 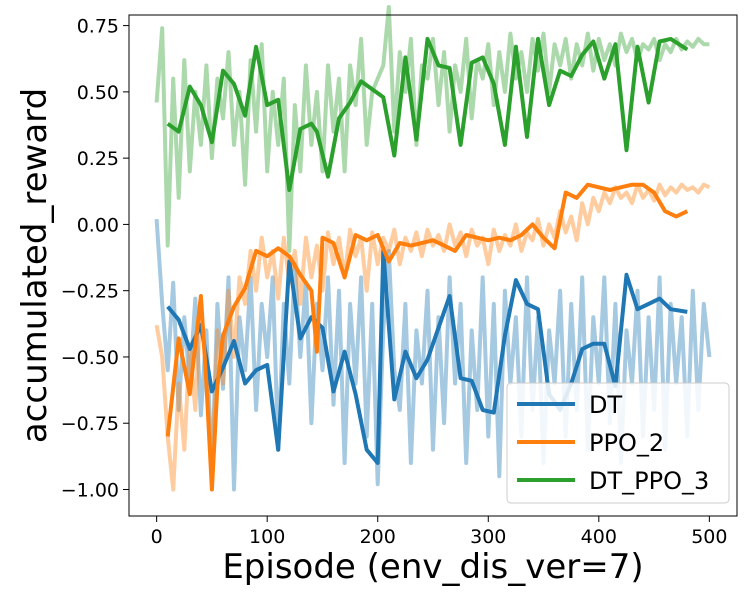 What do you see at coordinates (605, 405) in the screenshot?
I see `legend-label-dt: DT` at bounding box center [605, 405].